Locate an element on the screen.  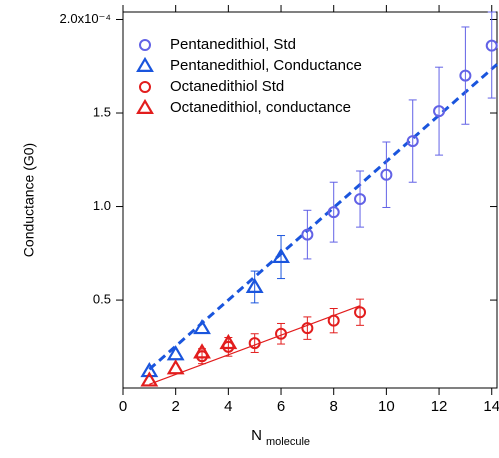
legend-label: Pentanedithiol, Conductance is located at coordinates (266, 65).